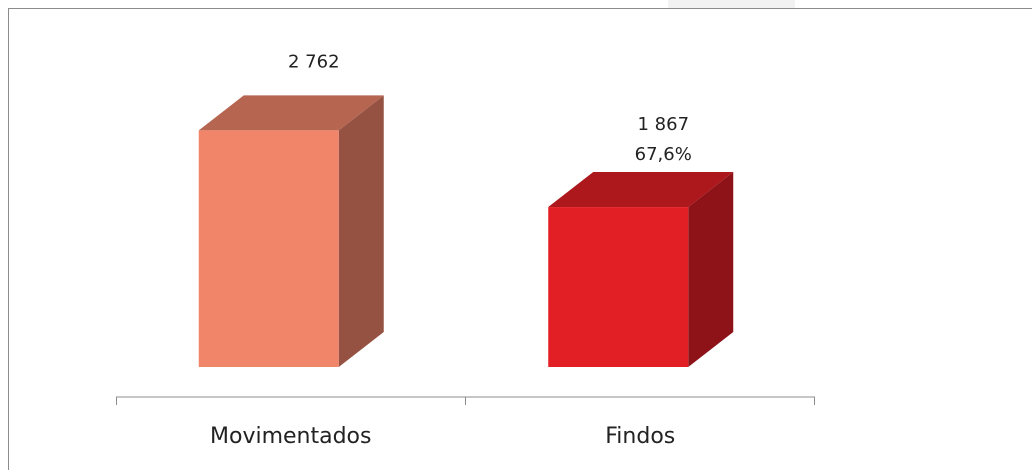 The height and width of the screenshot is (470, 1032). I want to click on data-label: 2 762, so click(314, 61).